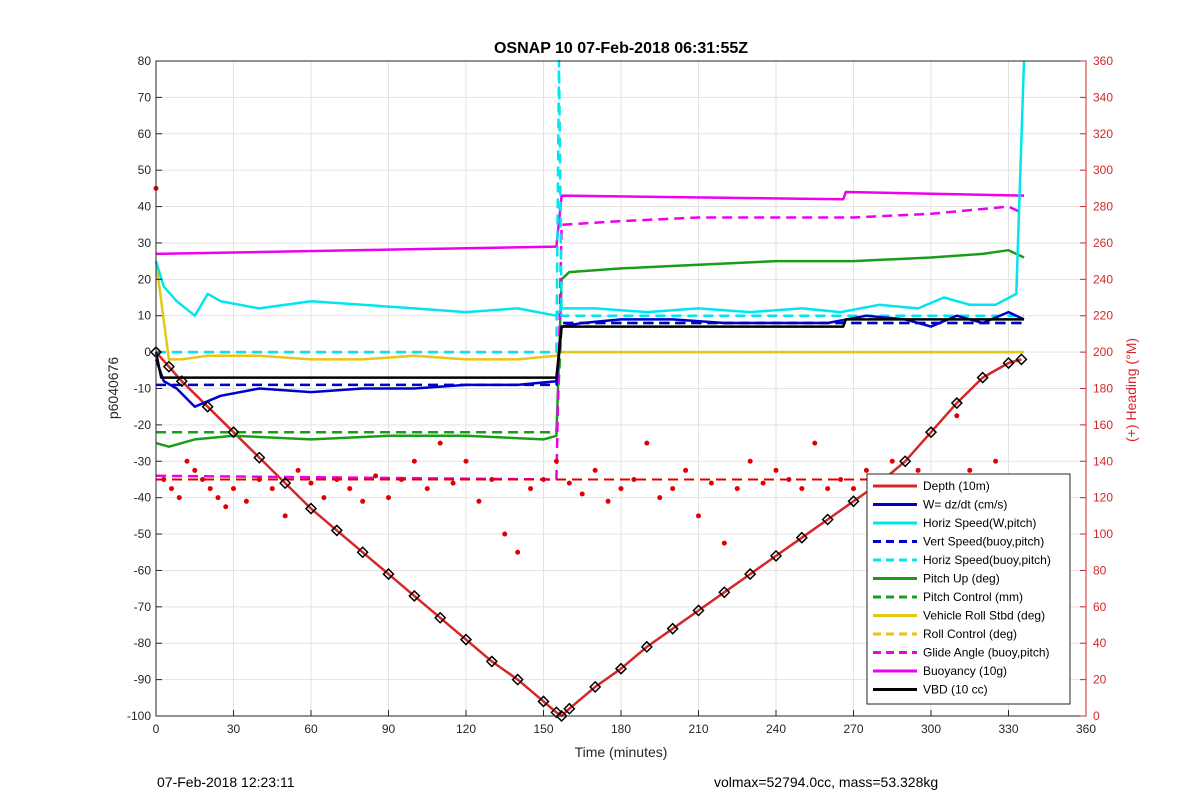 Image resolution: width=1200 pixels, height=804 pixels. Describe the element at coordinates (1100, 680) in the screenshot. I see `right-tick-label-1: 20` at that location.